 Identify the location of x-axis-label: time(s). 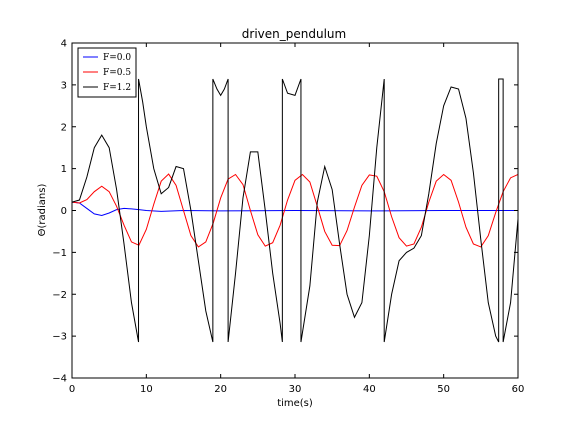
(295, 403).